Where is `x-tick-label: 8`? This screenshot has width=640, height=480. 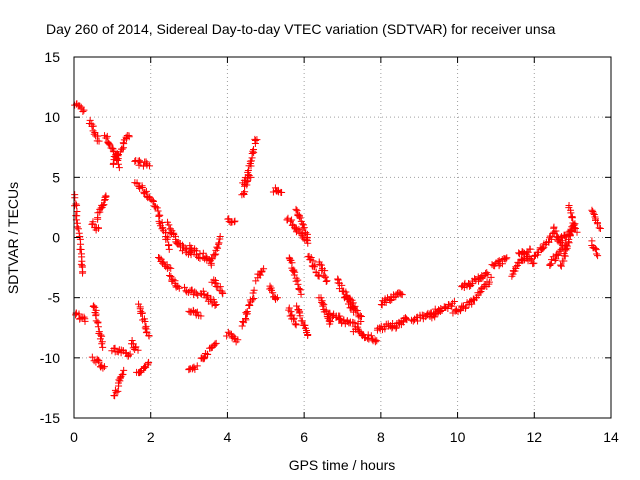
x-tick-label: 8 is located at coordinates (381, 437).